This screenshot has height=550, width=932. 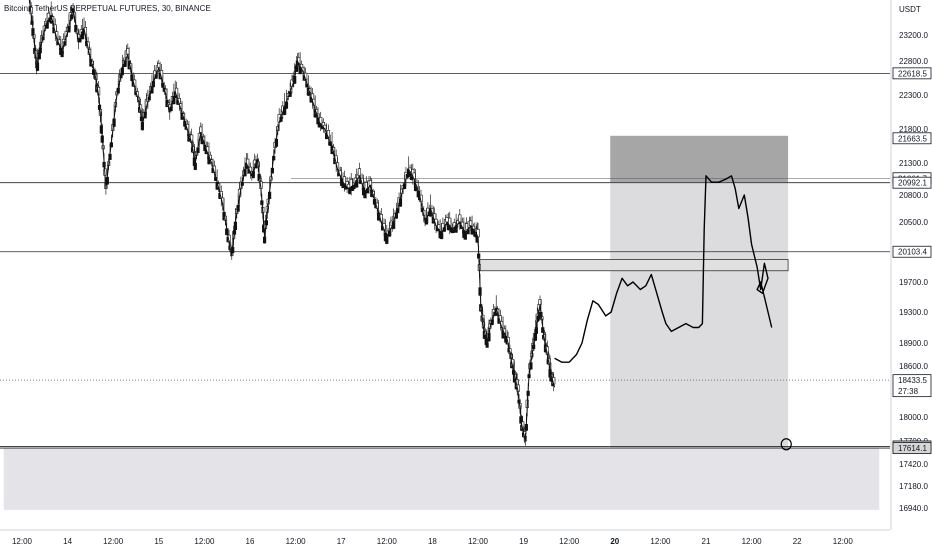 I want to click on x-tick-label: 19, so click(x=523, y=541).